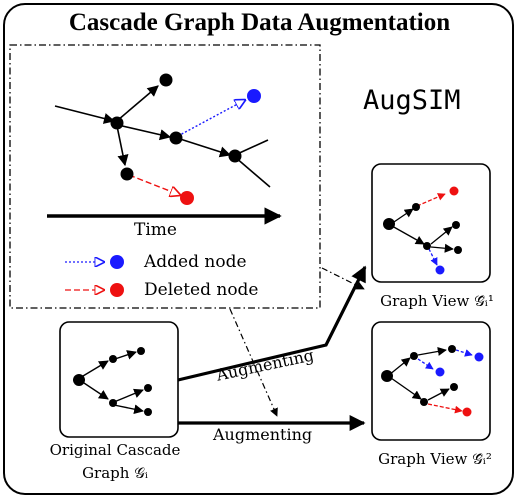 This screenshot has width=519, height=500. What do you see at coordinates (412, 100) in the screenshot?
I see `method-name: AugSIM` at bounding box center [412, 100].